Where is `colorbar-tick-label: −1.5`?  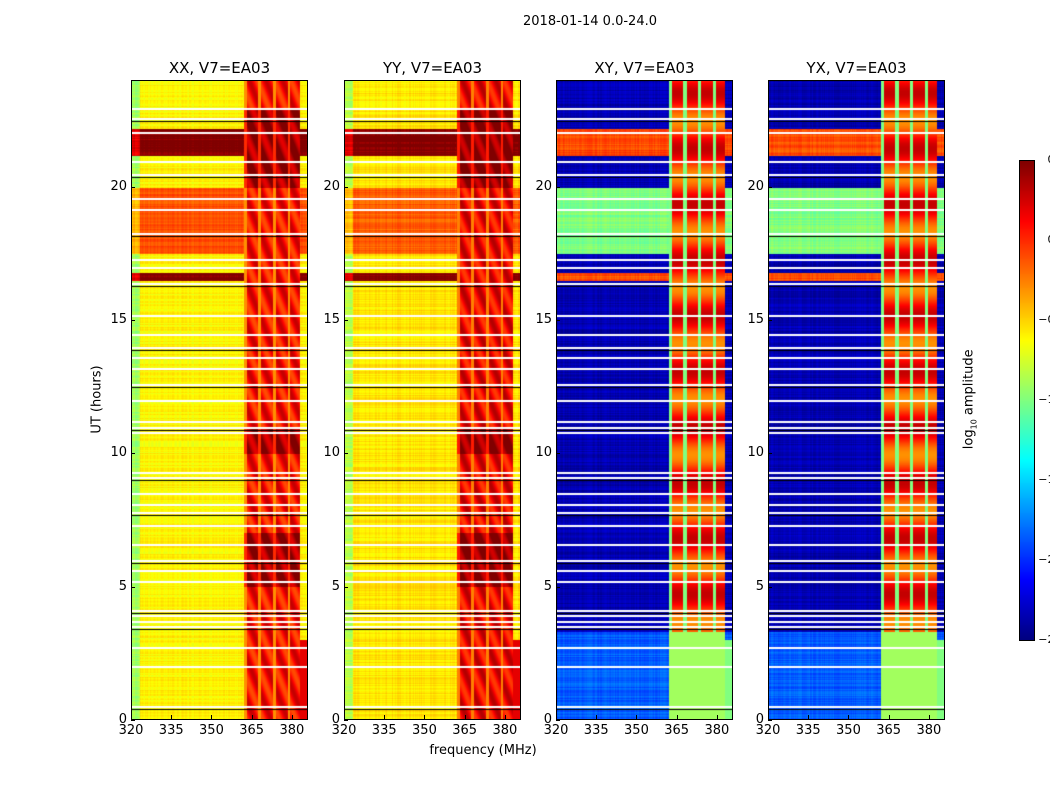 colorbar-tick-label: −1.5 is located at coordinates (1044, 479).